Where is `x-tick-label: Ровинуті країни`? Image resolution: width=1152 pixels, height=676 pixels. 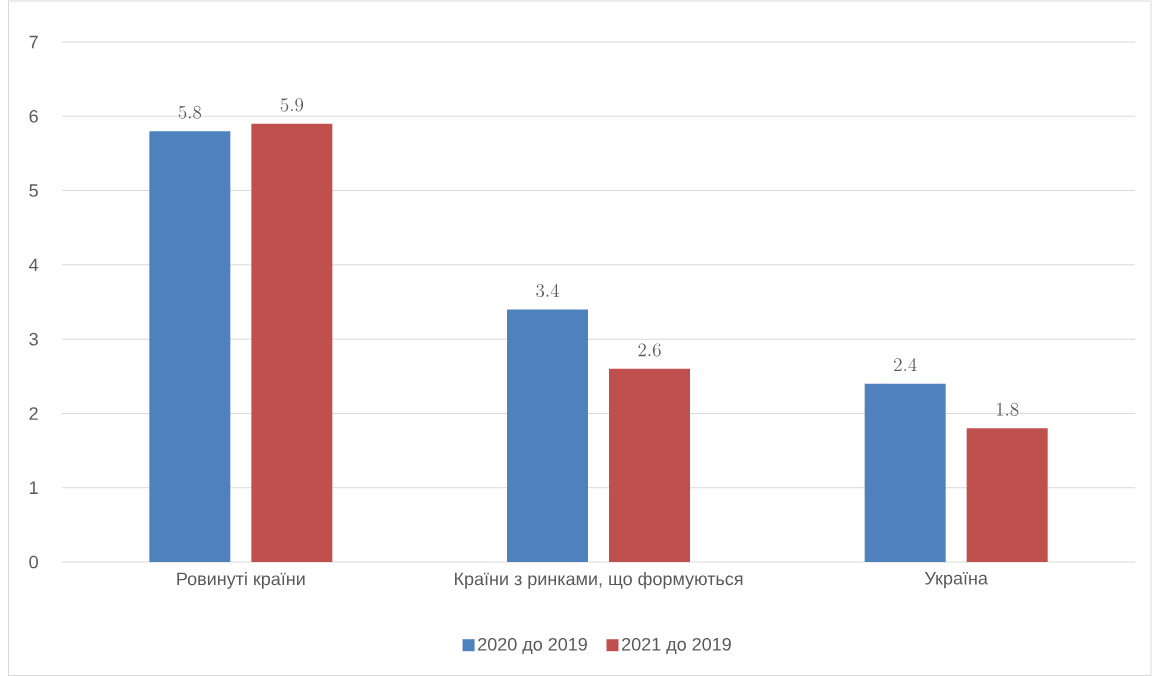
x-tick-label: Ровинуті країни is located at coordinates (241, 580).